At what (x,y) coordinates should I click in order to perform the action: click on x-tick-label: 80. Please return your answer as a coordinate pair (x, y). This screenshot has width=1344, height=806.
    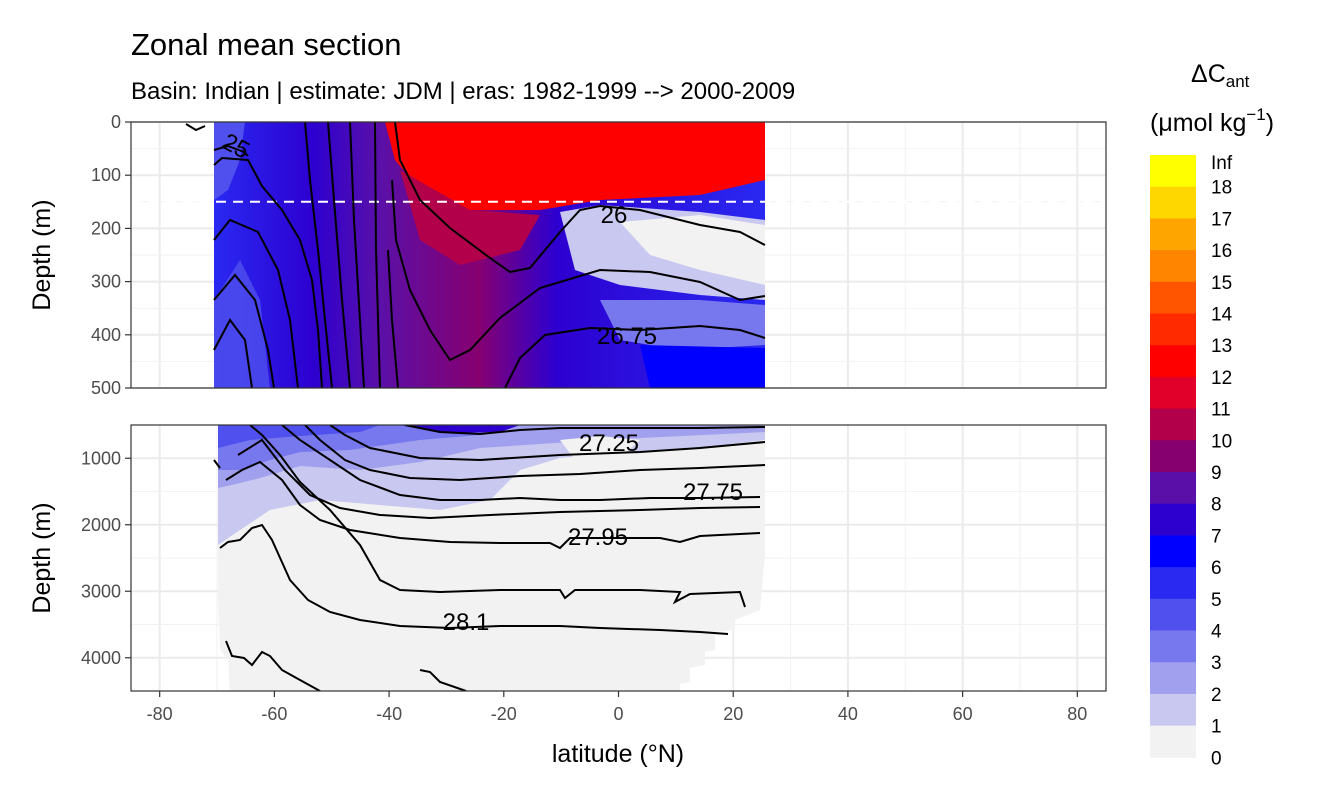
    Looking at the image, I should click on (1077, 714).